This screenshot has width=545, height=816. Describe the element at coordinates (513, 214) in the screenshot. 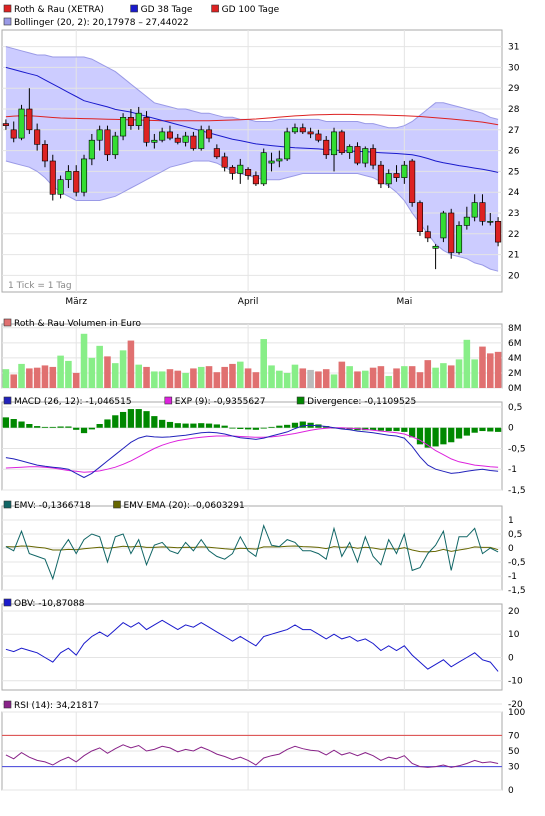

I see `y-tick-label: 23` at that location.